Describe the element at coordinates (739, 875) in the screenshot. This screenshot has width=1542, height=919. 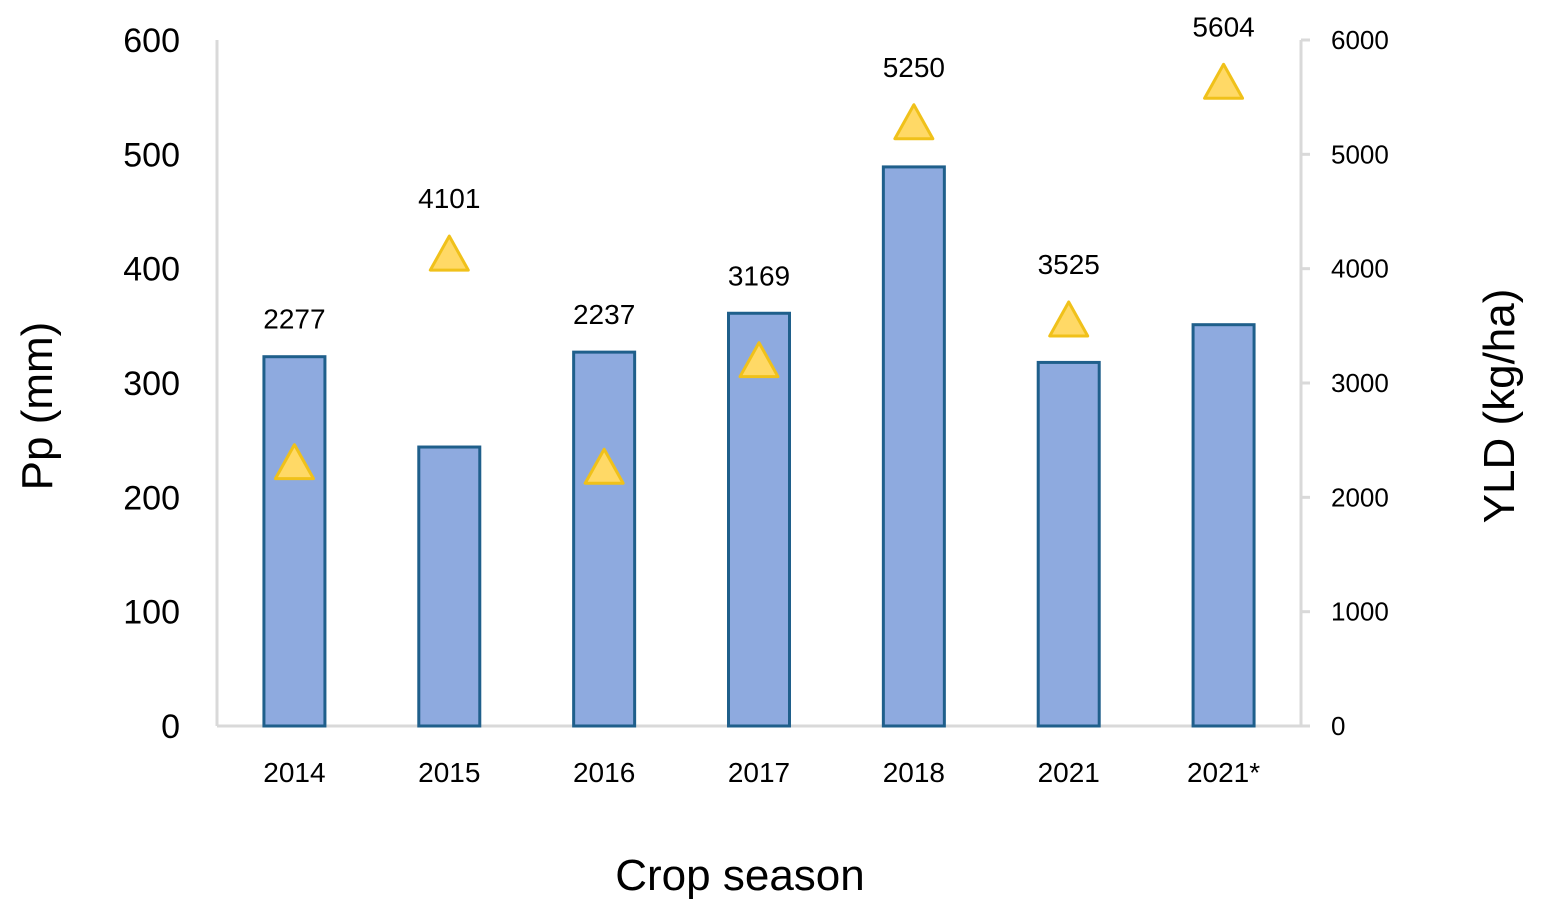
I see `x-axis-title: Crop season` at that location.